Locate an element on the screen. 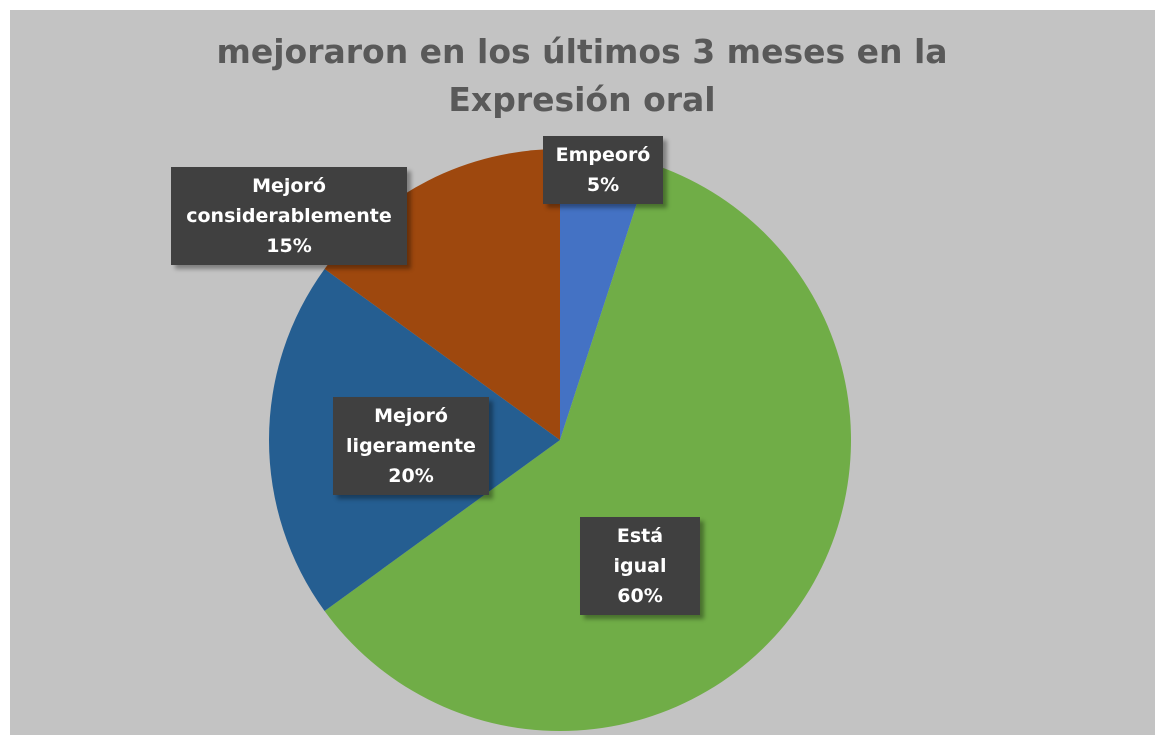  pie-slice is located at coordinates (605, 294).